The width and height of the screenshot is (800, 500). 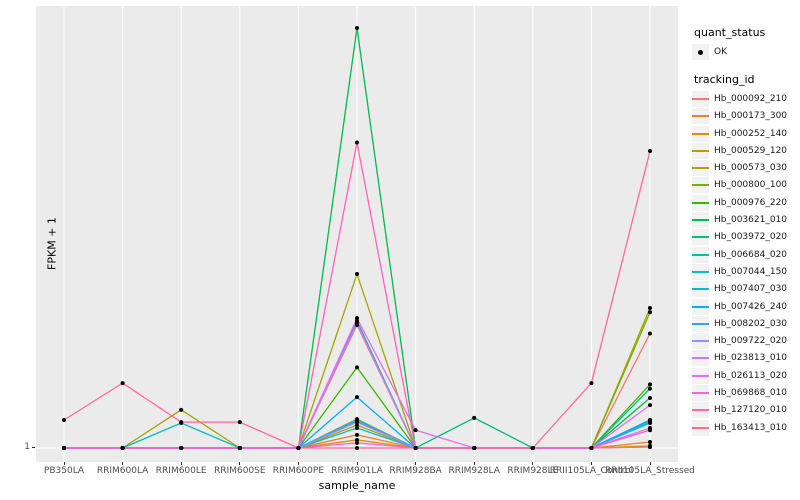 I want to click on legend-item: Hb_026113_020, so click(x=745, y=375).